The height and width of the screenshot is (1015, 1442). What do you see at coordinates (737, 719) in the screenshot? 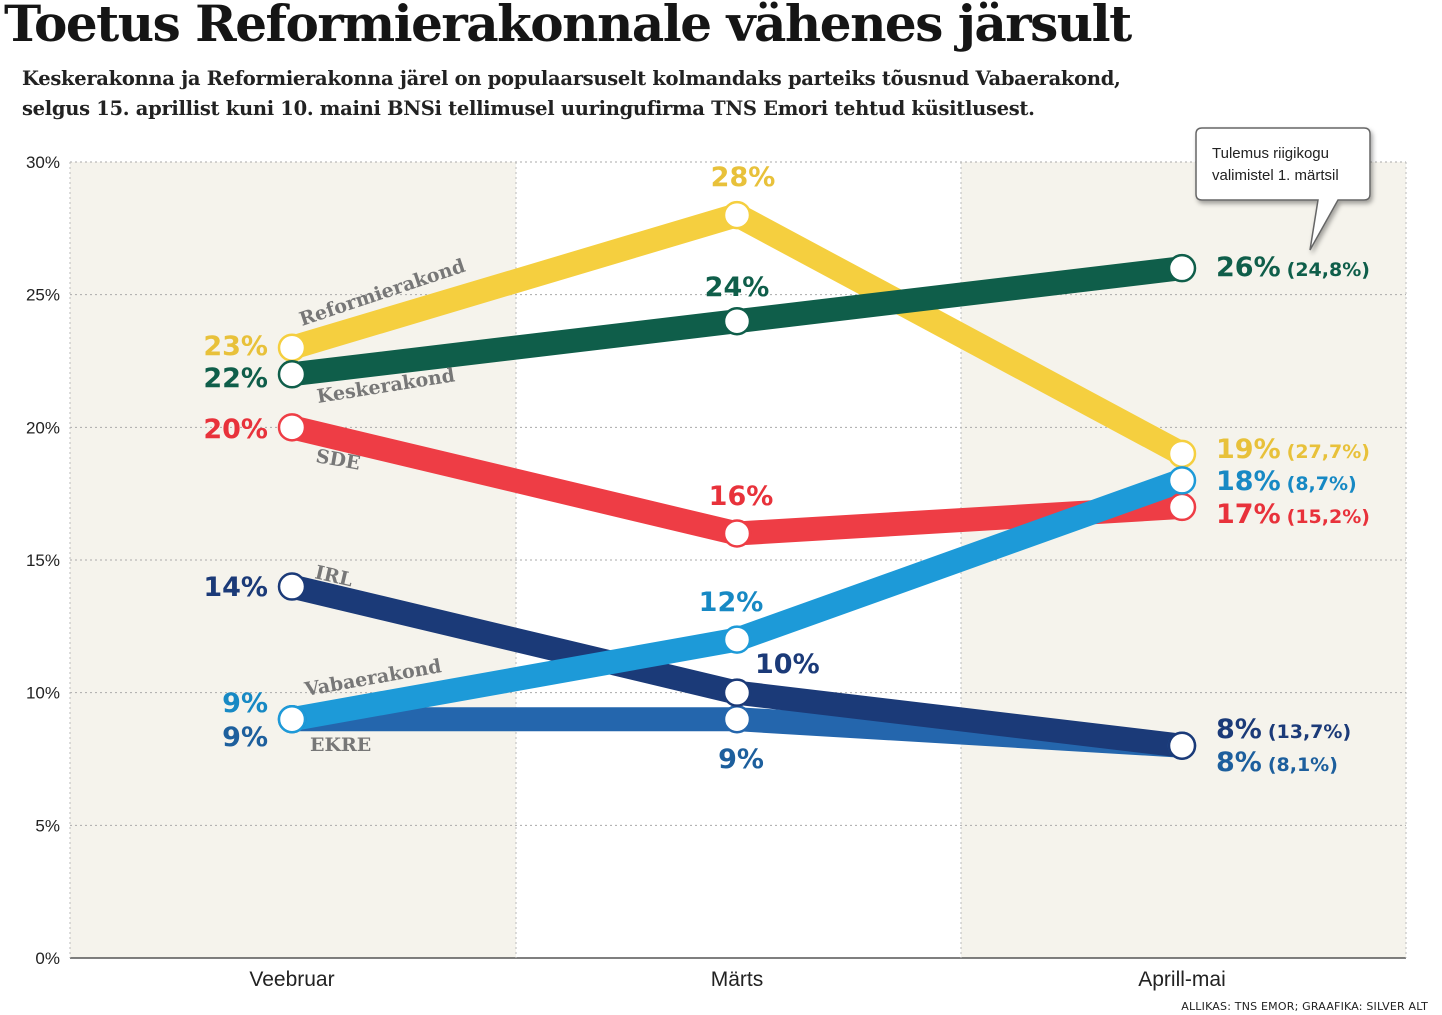
I see `data-point-ekre` at bounding box center [737, 719].